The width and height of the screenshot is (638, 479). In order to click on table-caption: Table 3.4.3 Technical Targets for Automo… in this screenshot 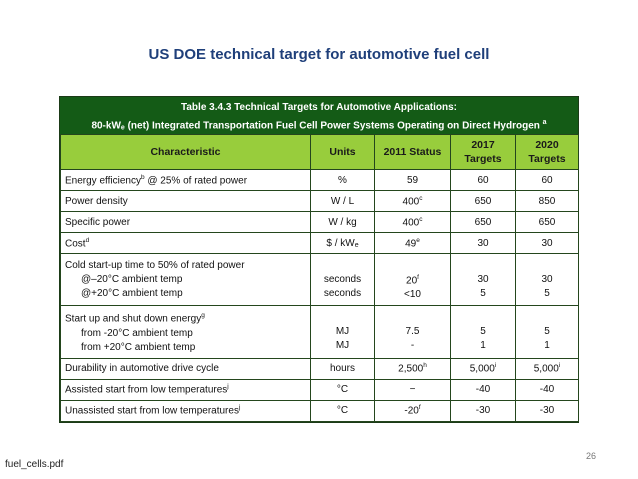, I will do `click(319, 115)`.